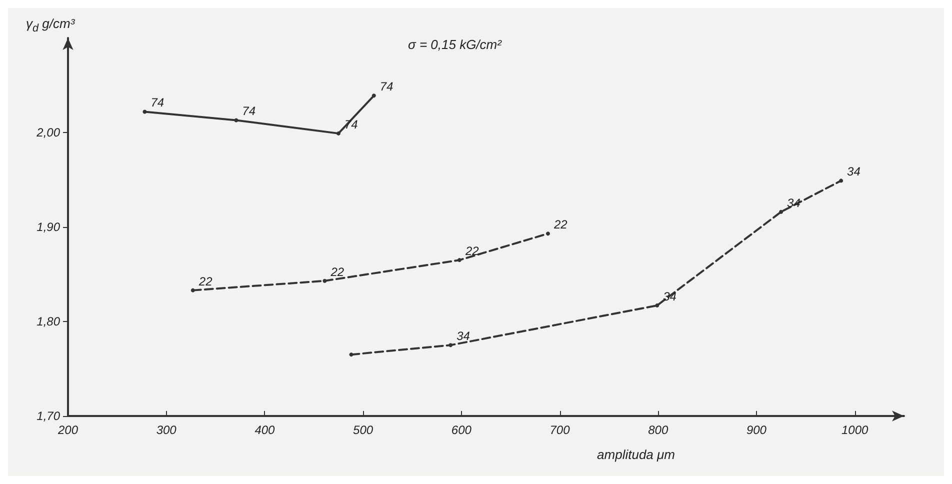 Image resolution: width=952 pixels, height=484 pixels. What do you see at coordinates (50, 25) in the screenshot?
I see `y-axis-title: γ$_{d}$ g/cm³` at bounding box center [50, 25].